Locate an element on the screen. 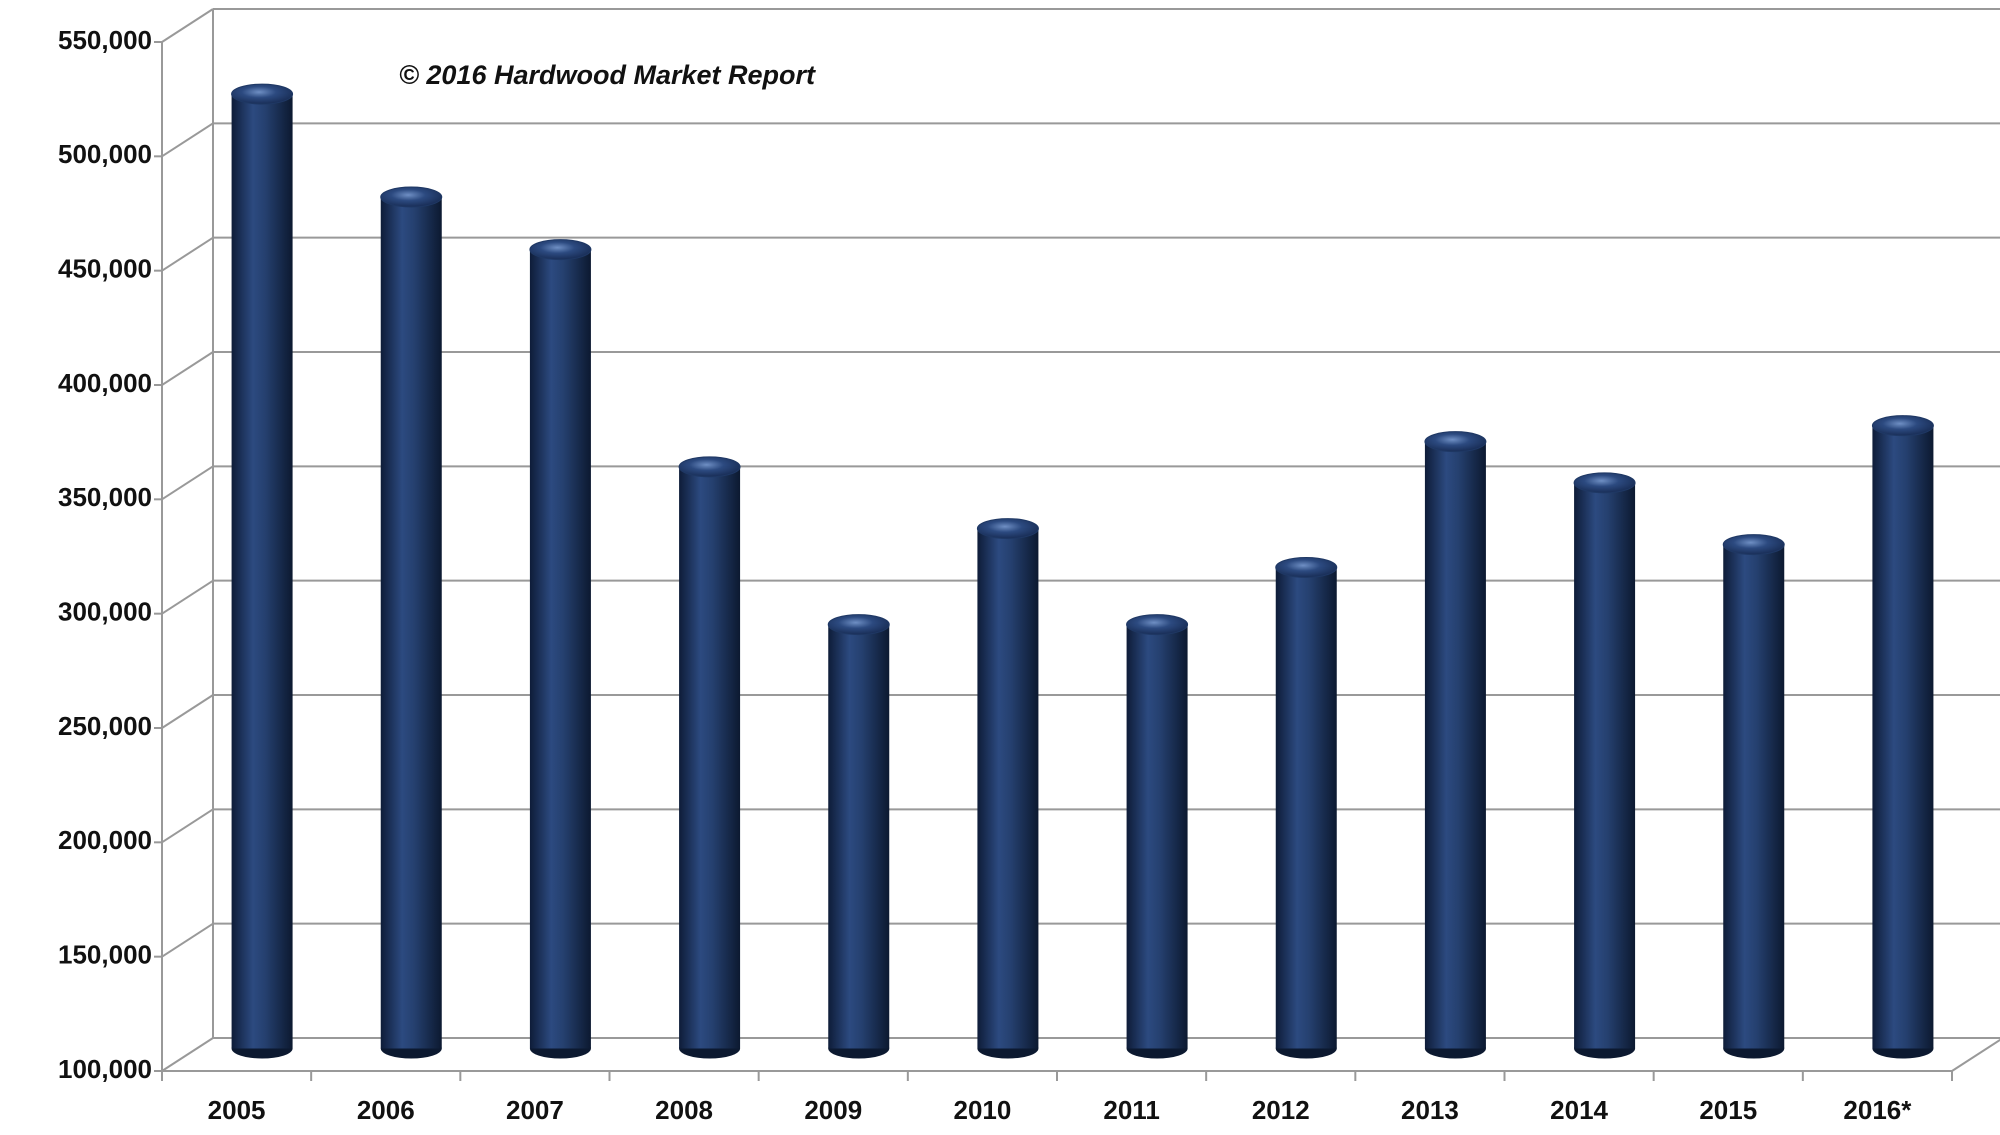  x-tick-label: 2015 is located at coordinates (1728, 1110).